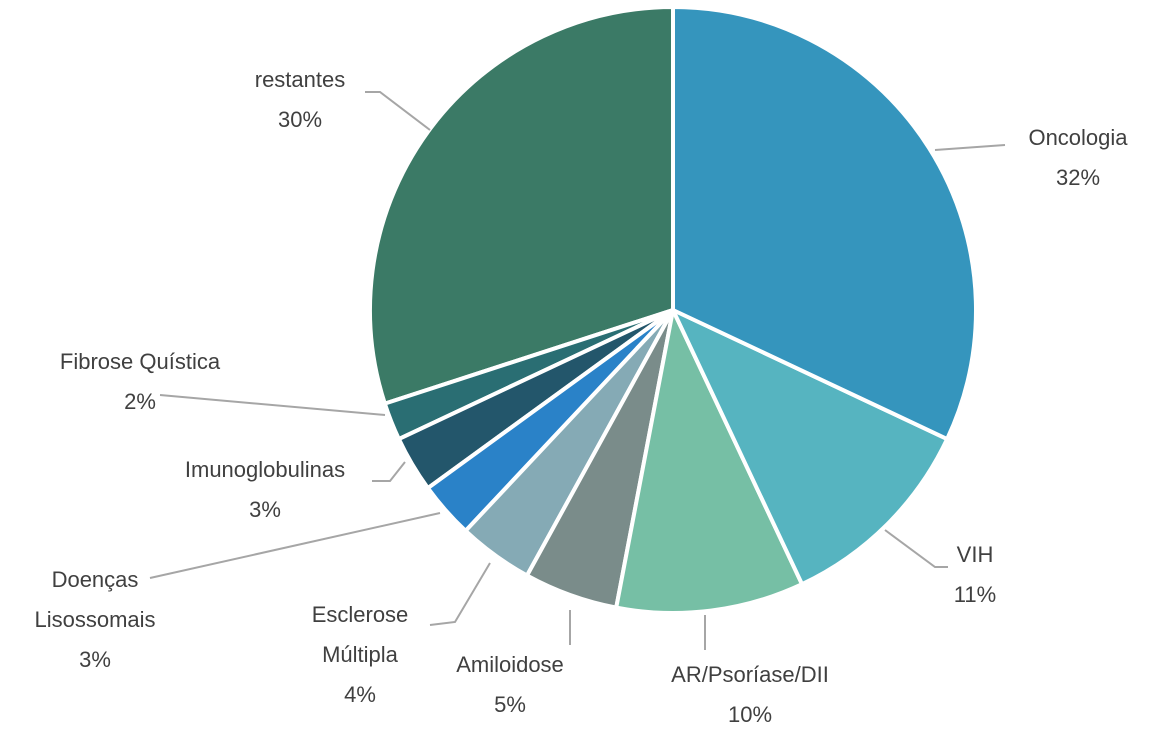 This screenshot has height=735, width=1150. What do you see at coordinates (360, 694) in the screenshot?
I see `value-label: 4%` at bounding box center [360, 694].